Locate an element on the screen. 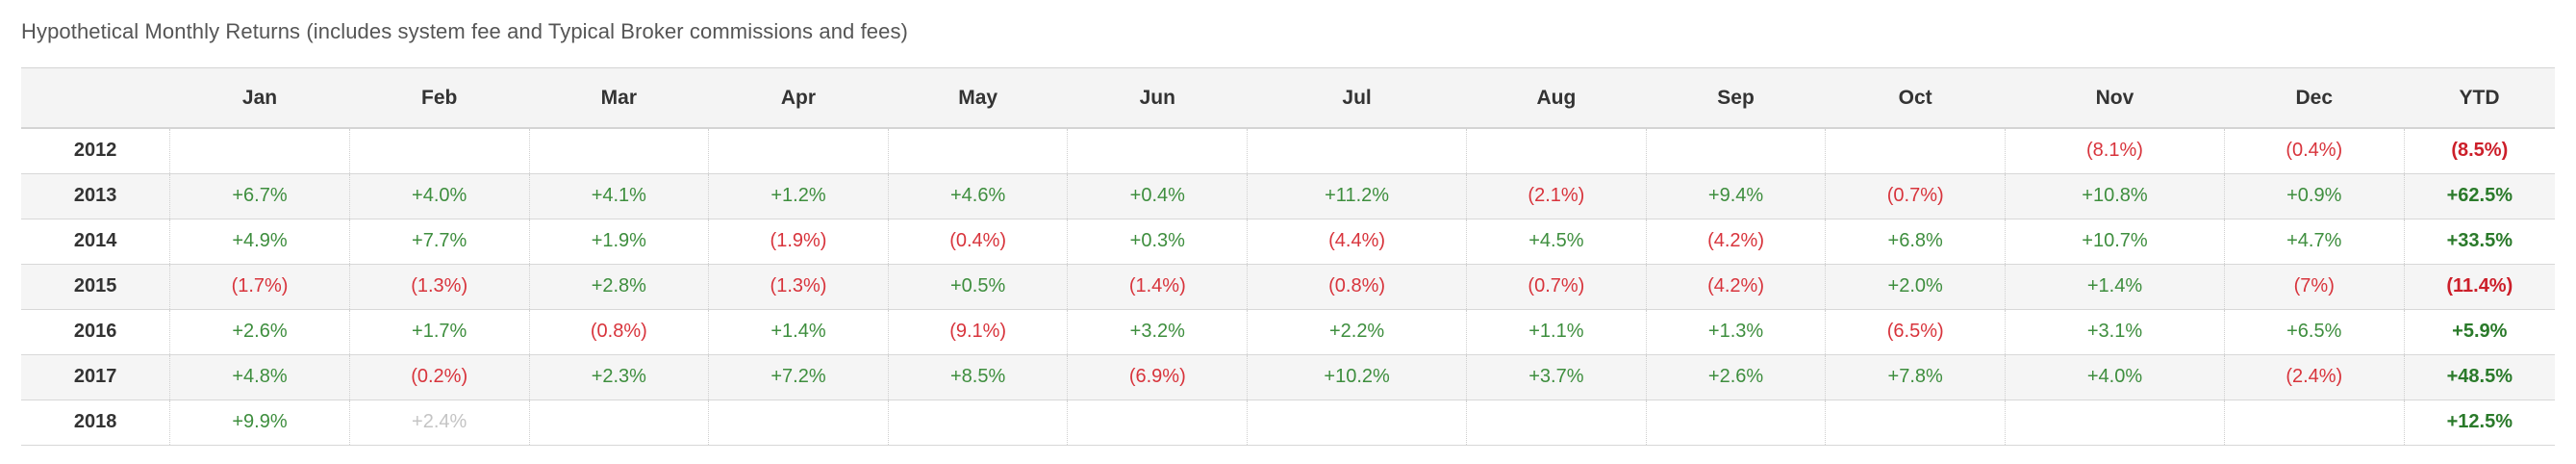 This screenshot has height=464, width=2576. month-cell-feb: +1.7% is located at coordinates (439, 332).